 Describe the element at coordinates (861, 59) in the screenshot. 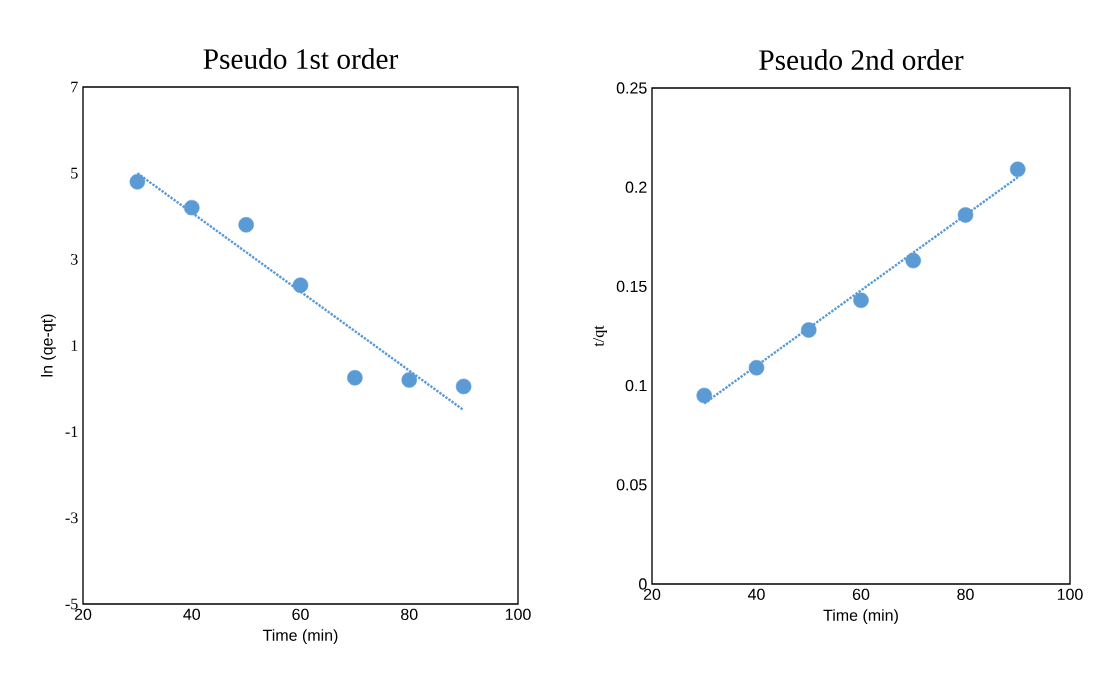

I see `chart-title: Pseudo 2nd order` at that location.